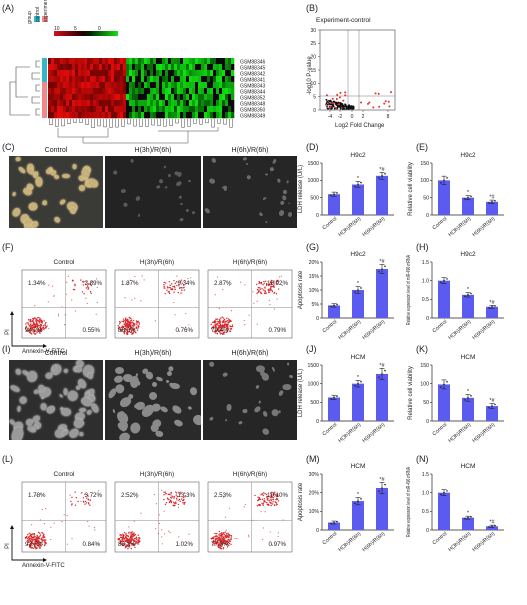 Image resolution: width=527 pixels, height=605 pixels. I want to click on dendrogram-branches, so click(24, 88).